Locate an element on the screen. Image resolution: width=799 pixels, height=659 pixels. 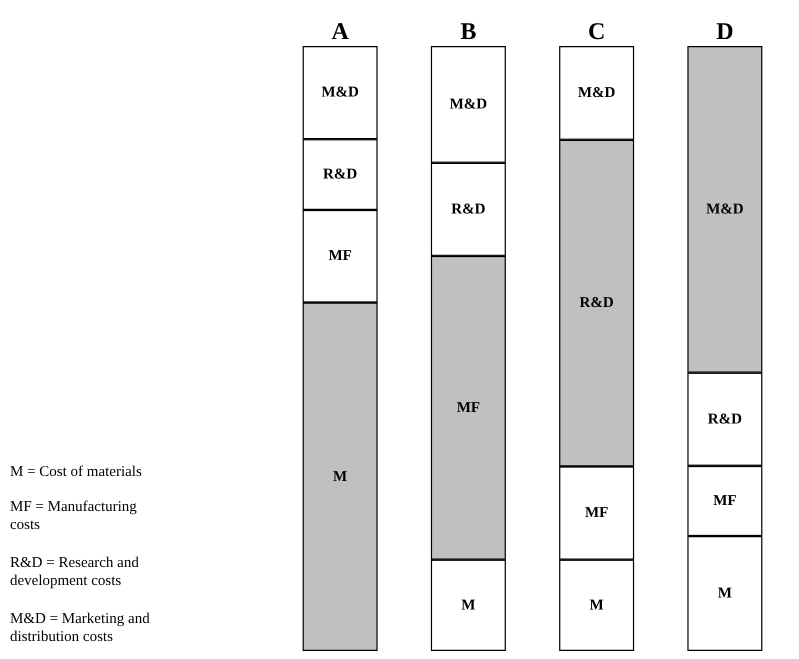
x-tick-label: C is located at coordinates (597, 32).